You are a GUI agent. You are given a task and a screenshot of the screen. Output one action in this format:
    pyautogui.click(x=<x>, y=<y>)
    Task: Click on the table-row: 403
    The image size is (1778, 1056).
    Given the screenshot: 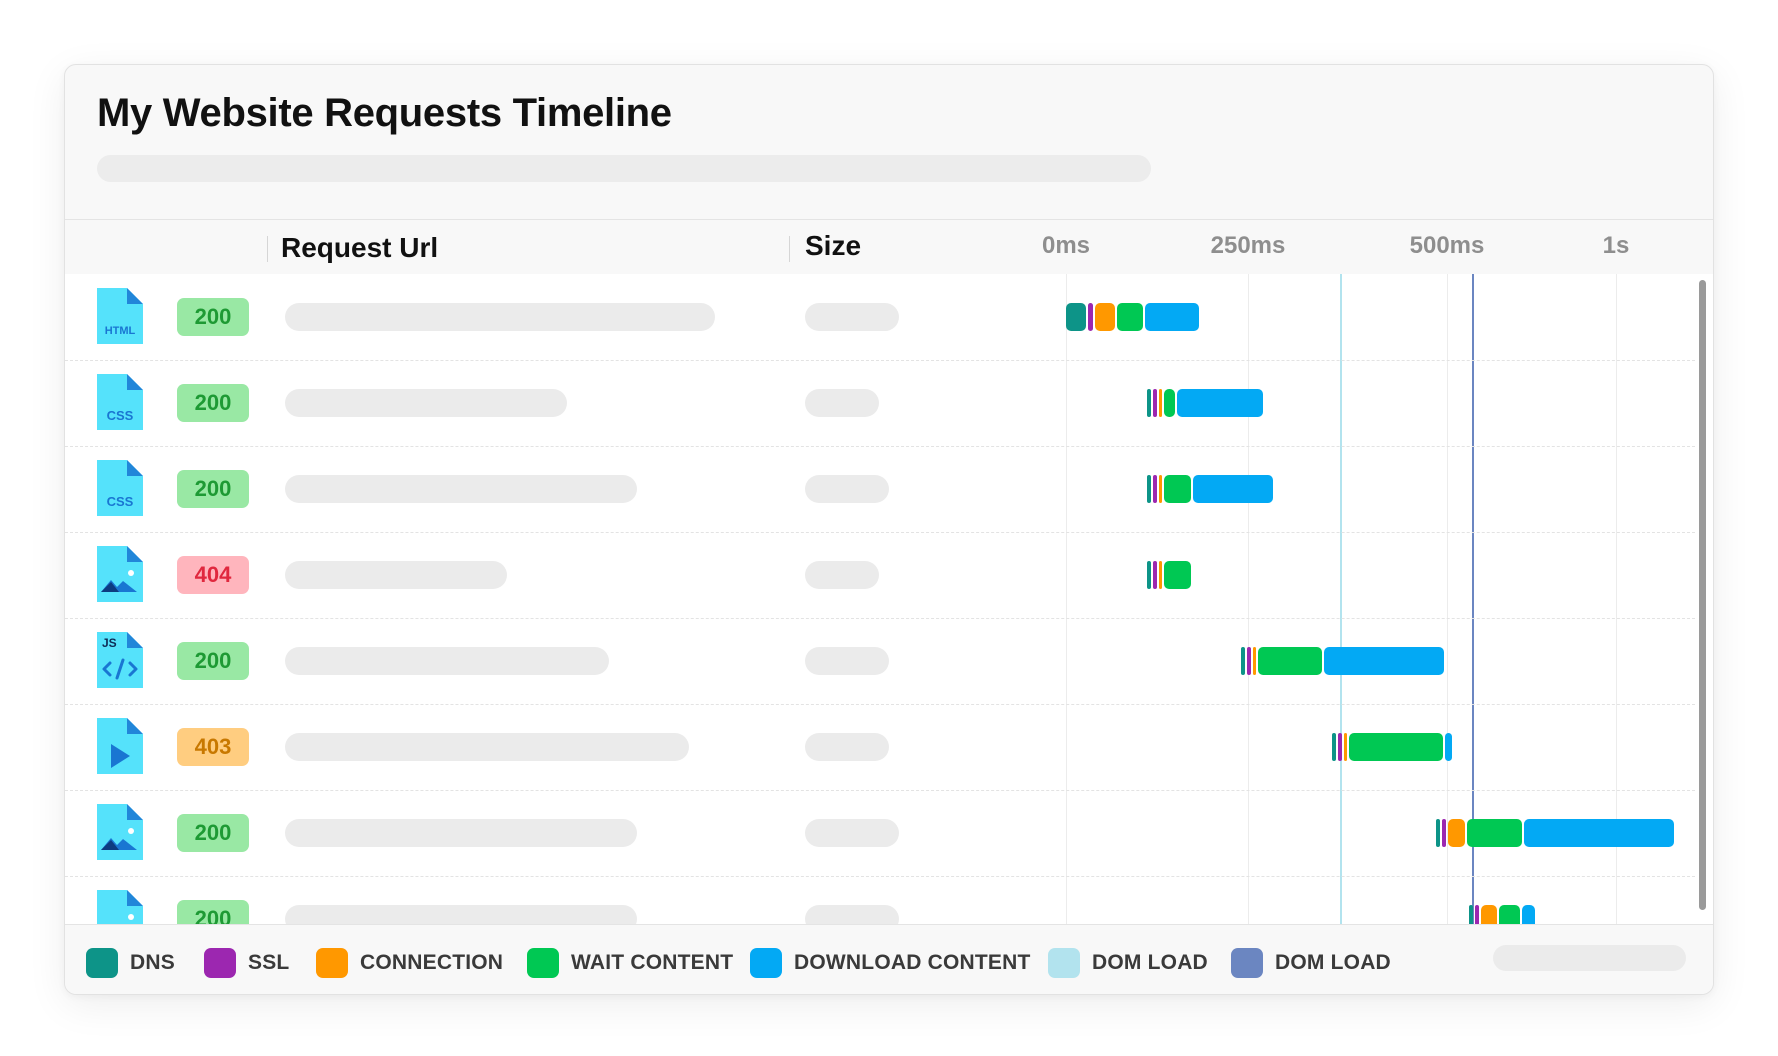 What is the action you would take?
    pyautogui.click(x=889, y=747)
    